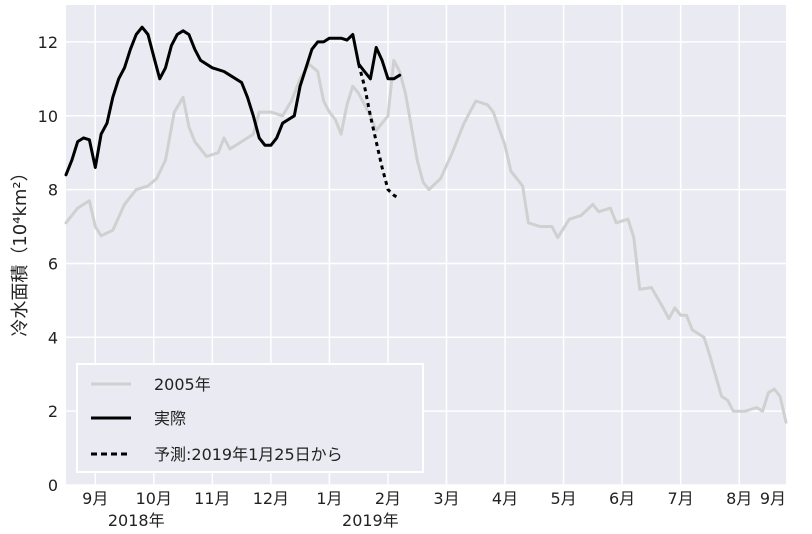  I want to click on x-year-label-1: 2019年, so click(370, 520).